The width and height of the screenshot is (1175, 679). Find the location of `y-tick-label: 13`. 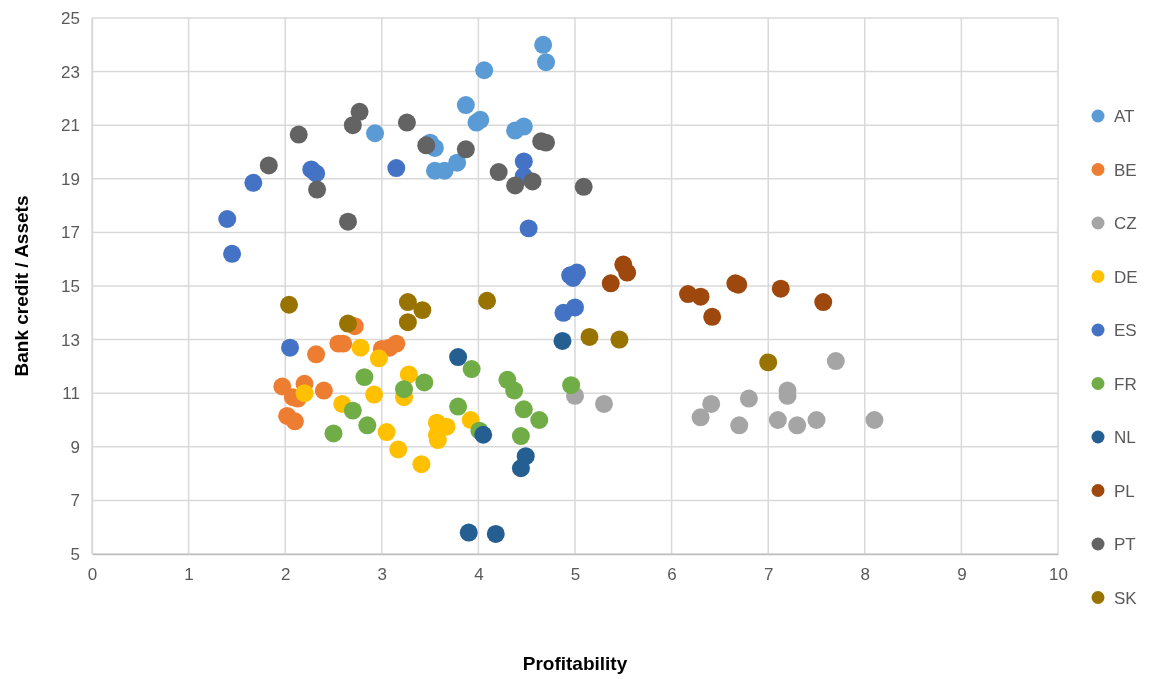

y-tick-label: 13 is located at coordinates (70, 340).